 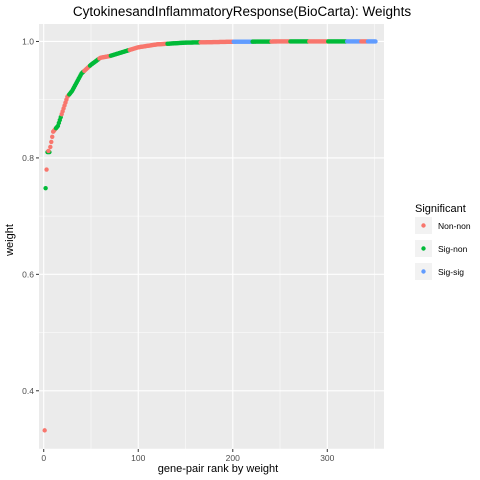 What do you see at coordinates (451, 272) in the screenshot?
I see `legend-label: Sig-sig` at bounding box center [451, 272].